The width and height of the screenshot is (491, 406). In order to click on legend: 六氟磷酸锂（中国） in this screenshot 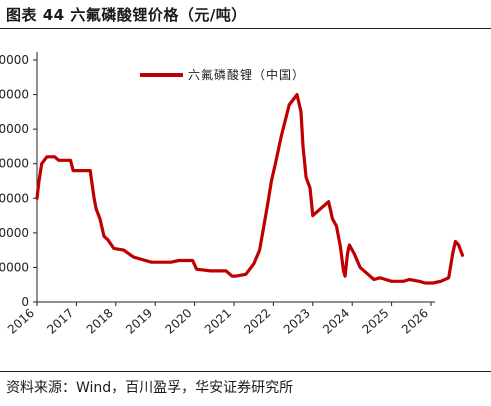, I will do `click(222, 74)`.